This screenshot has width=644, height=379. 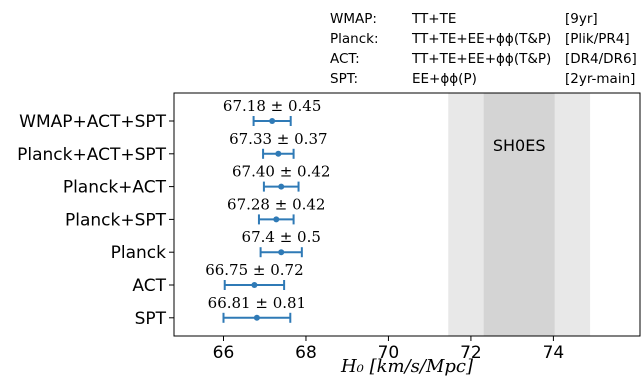 I want to click on x-tick-label: 72, so click(x=471, y=353).